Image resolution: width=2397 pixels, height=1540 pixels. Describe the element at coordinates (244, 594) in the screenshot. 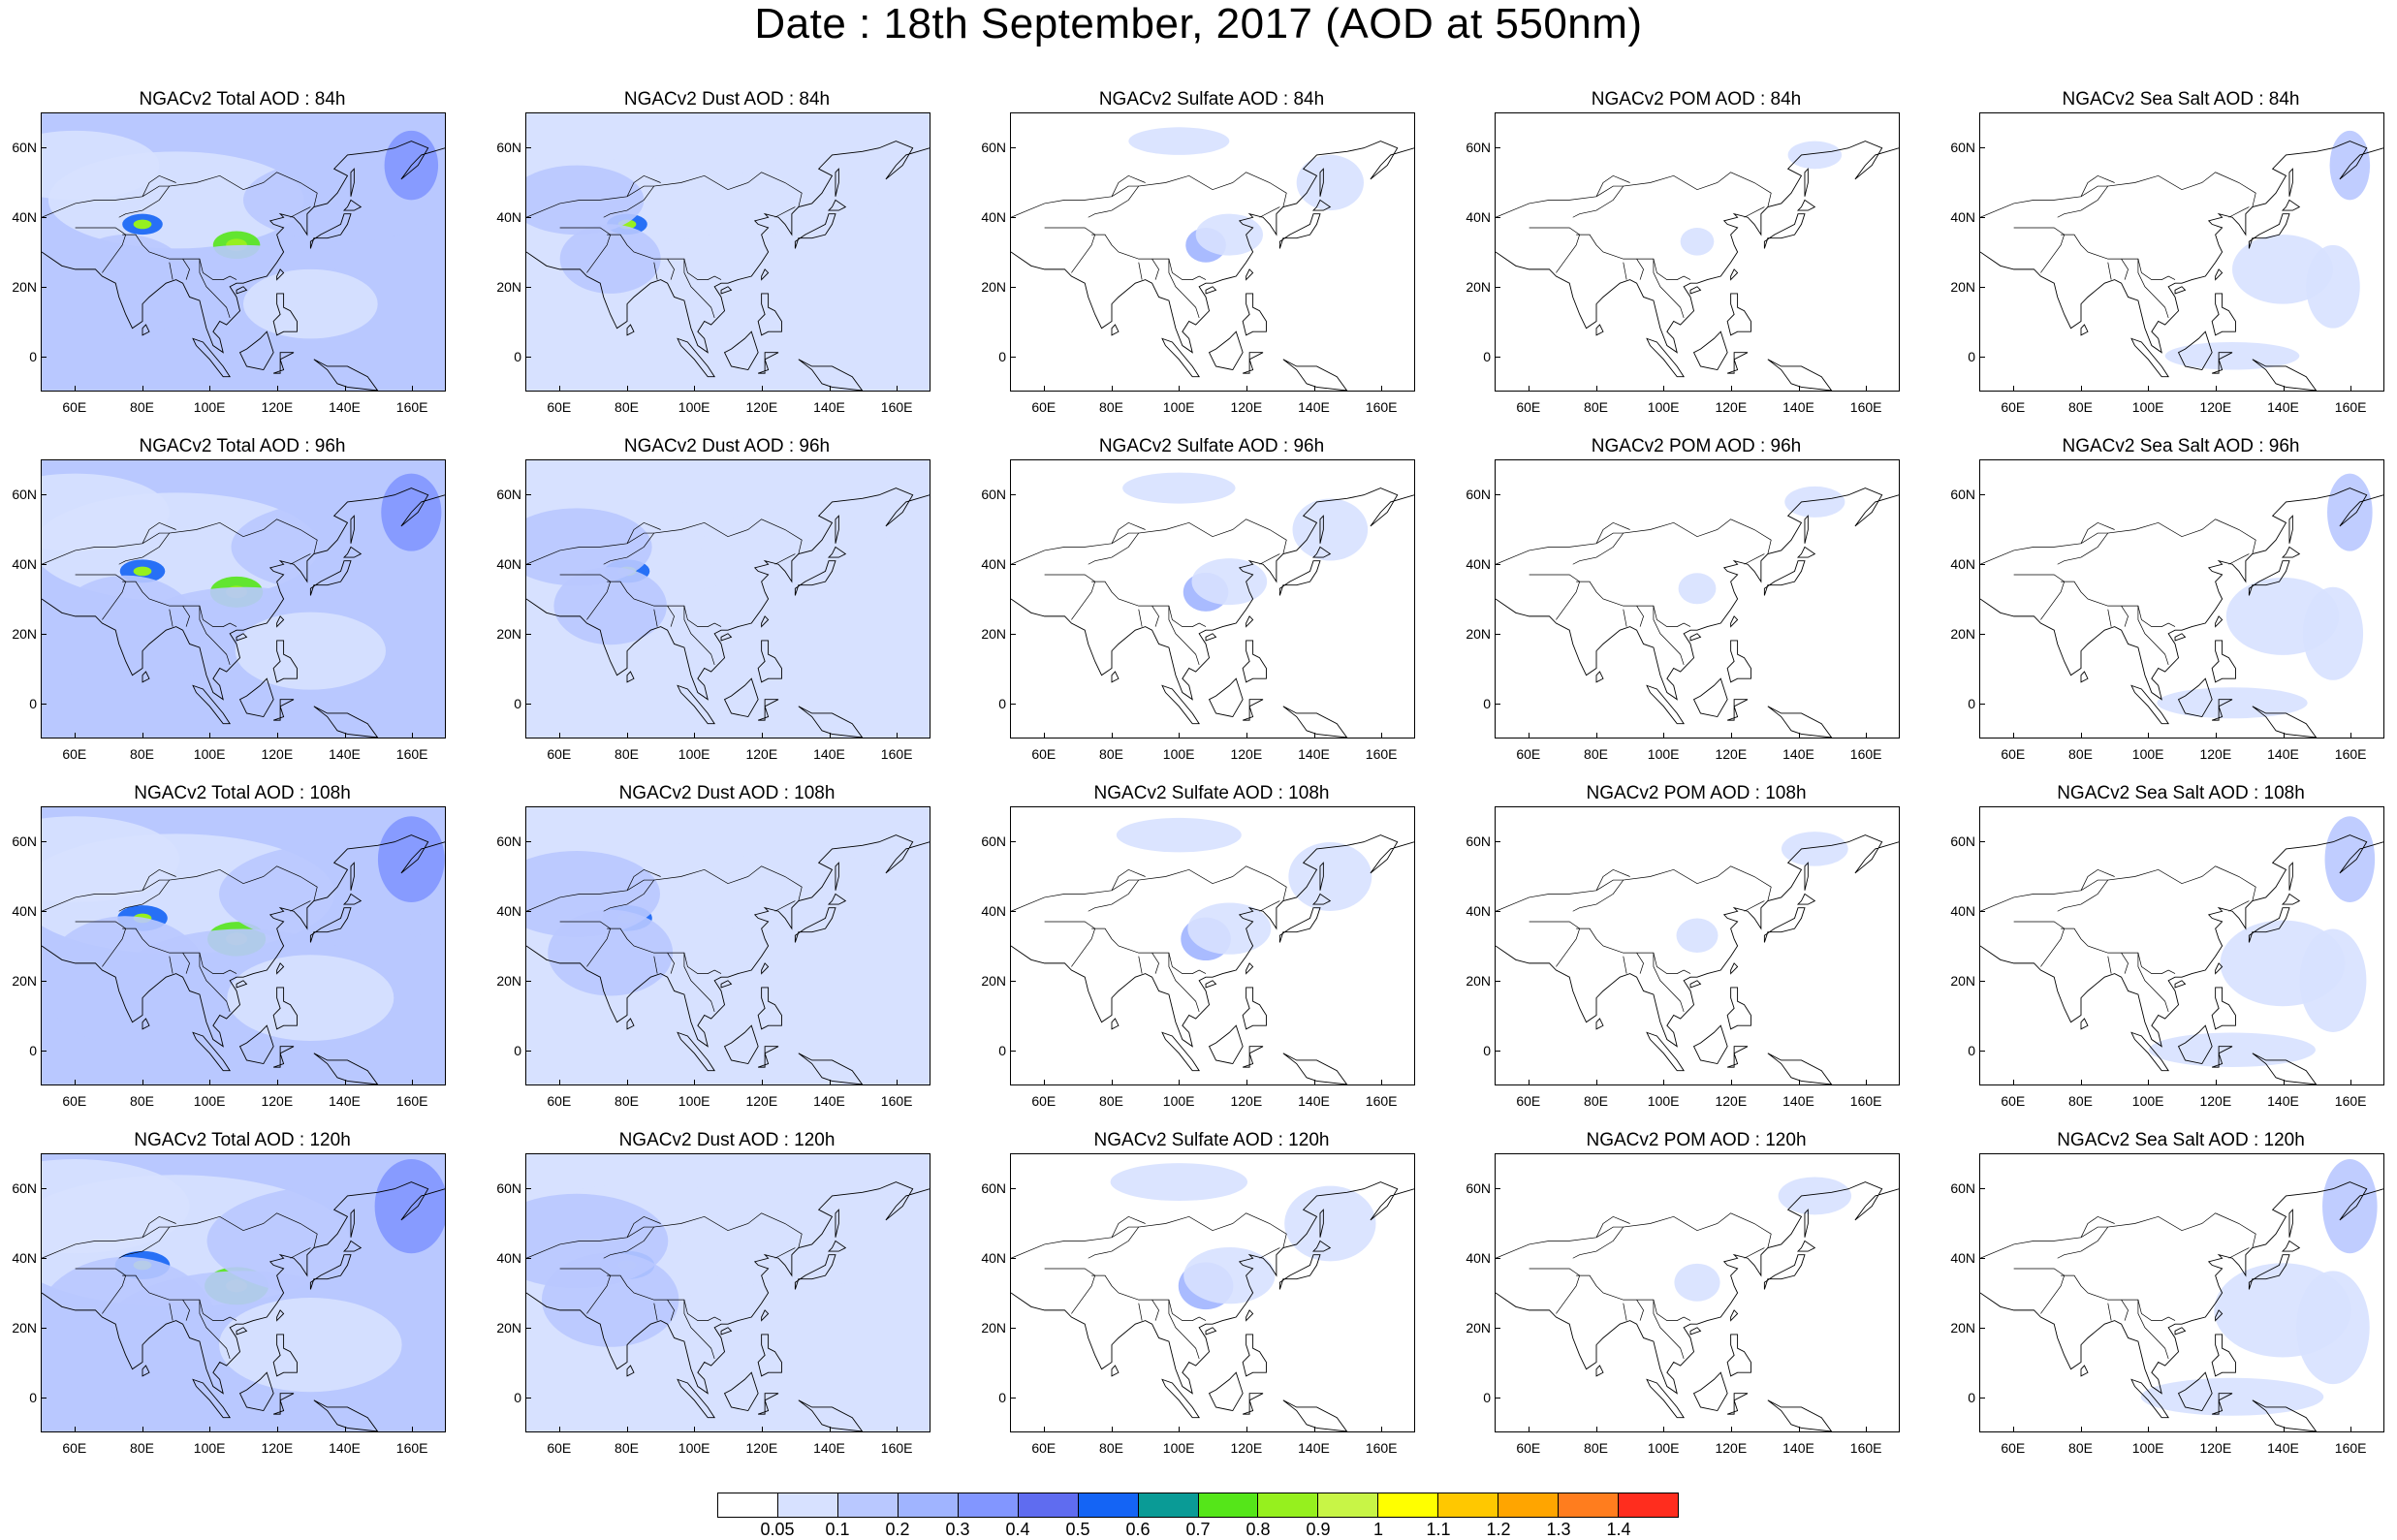

I see `coastline` at that location.